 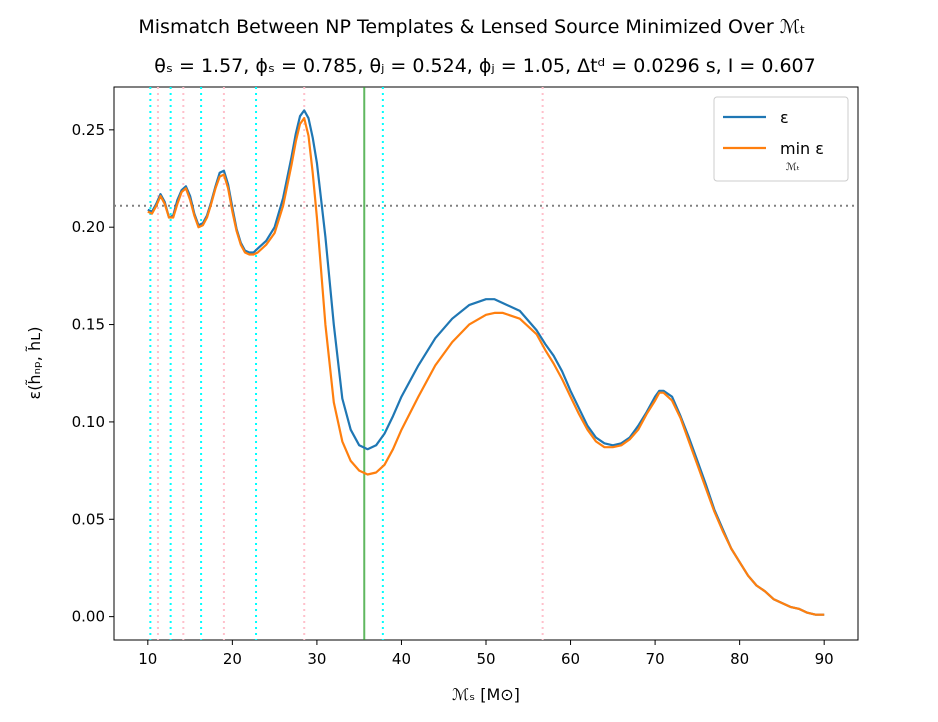 I want to click on y-tick-label-0: 0.00, so click(x=88, y=617).